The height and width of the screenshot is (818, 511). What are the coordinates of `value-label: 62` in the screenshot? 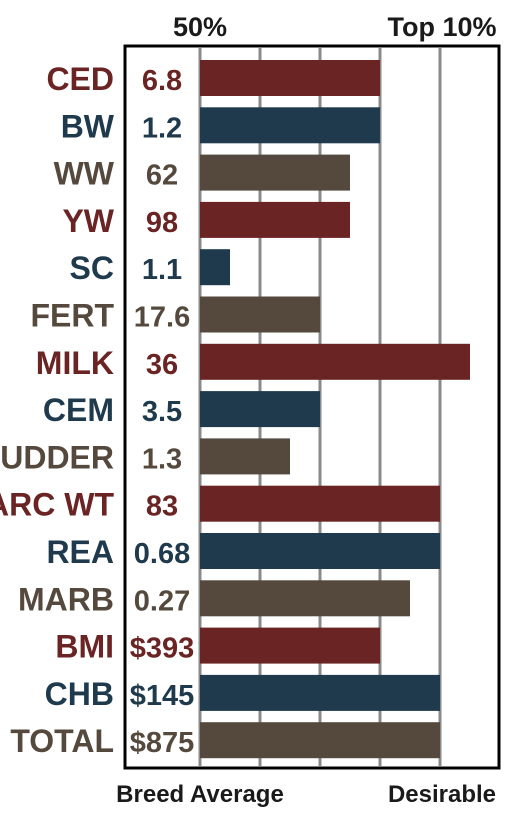 It's located at (162, 176).